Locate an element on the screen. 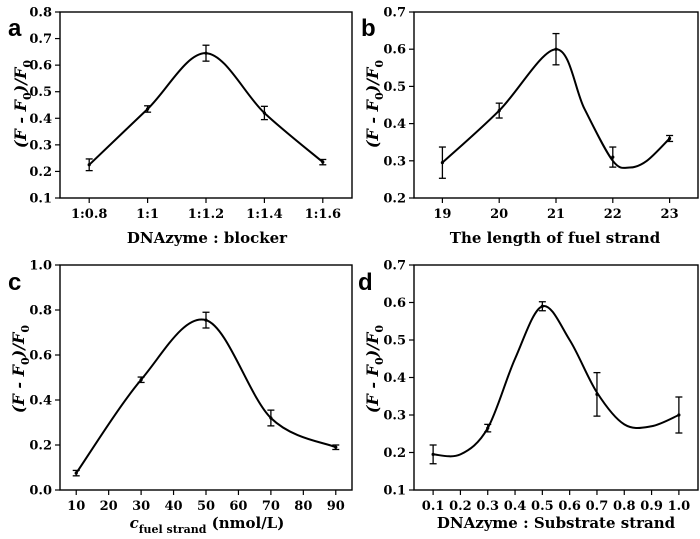  x-axis-title: The length of fuel strand is located at coordinates (555, 238).